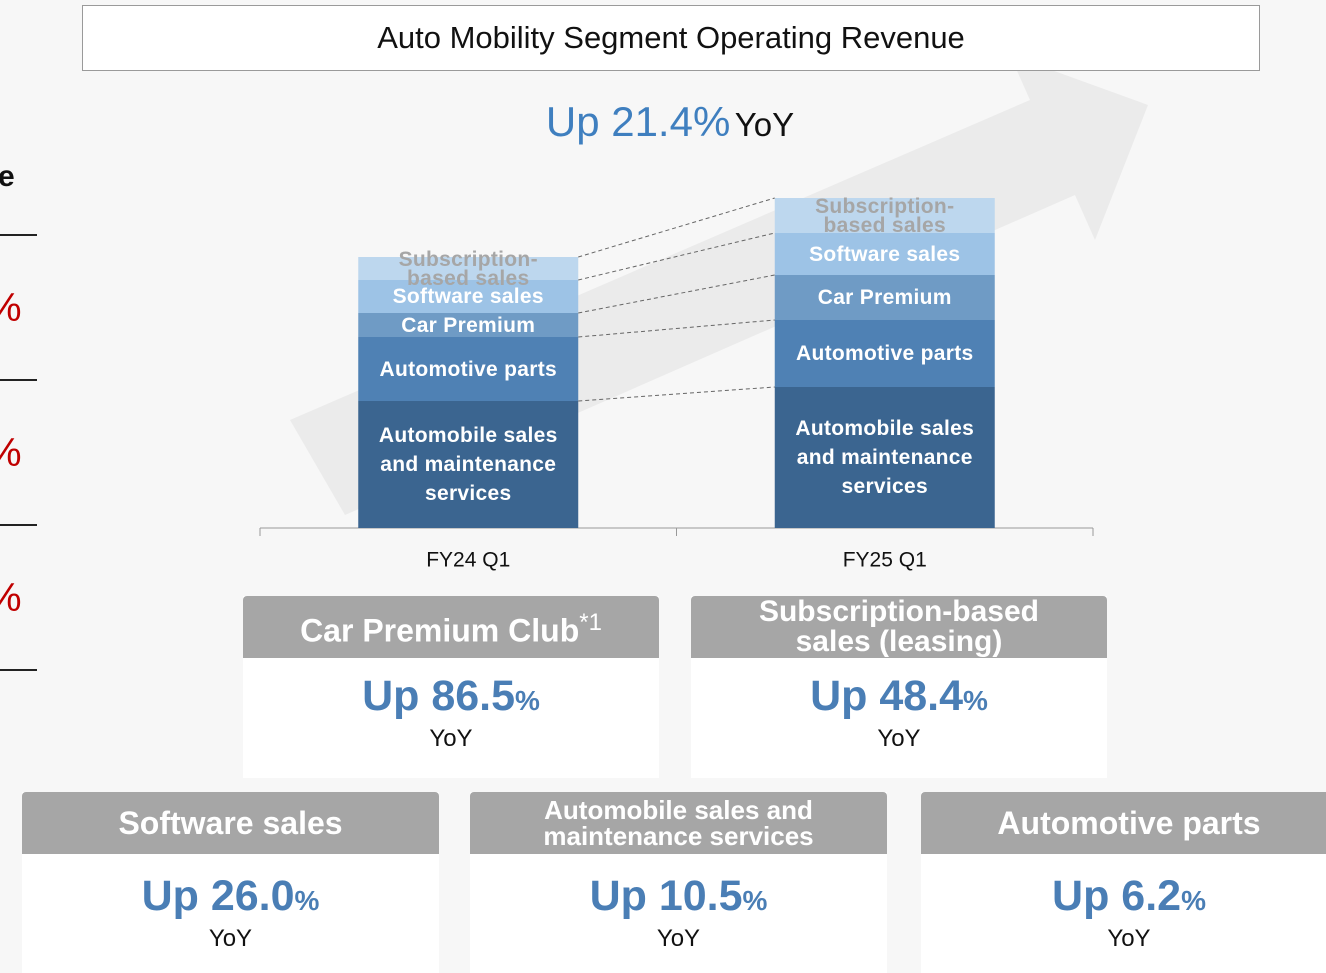 The image size is (1326, 973). I want to click on card-value-text: Up 48.4, so click(887, 696).